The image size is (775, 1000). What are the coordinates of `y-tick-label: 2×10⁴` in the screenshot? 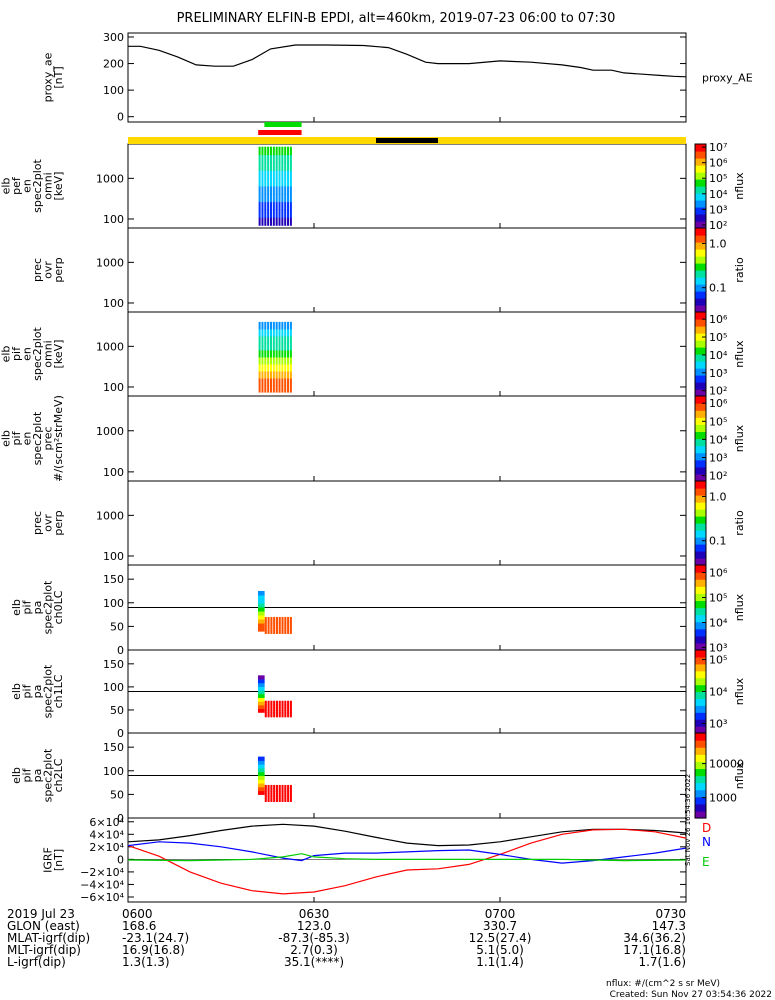 It's located at (106, 847).